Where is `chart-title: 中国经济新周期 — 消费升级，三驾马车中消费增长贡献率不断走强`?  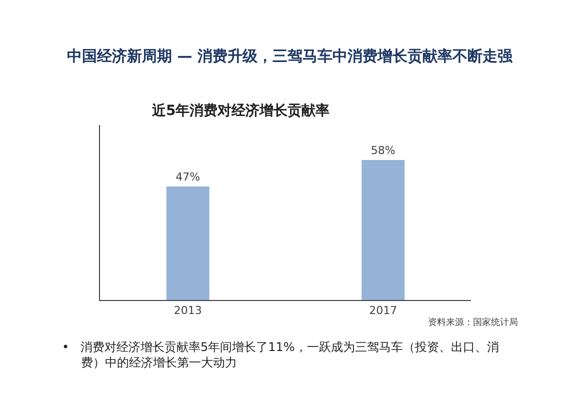 chart-title: 中国经济新周期 — 消费升级，三驾马车中消费增长贡献率不断走强 is located at coordinates (290, 56).